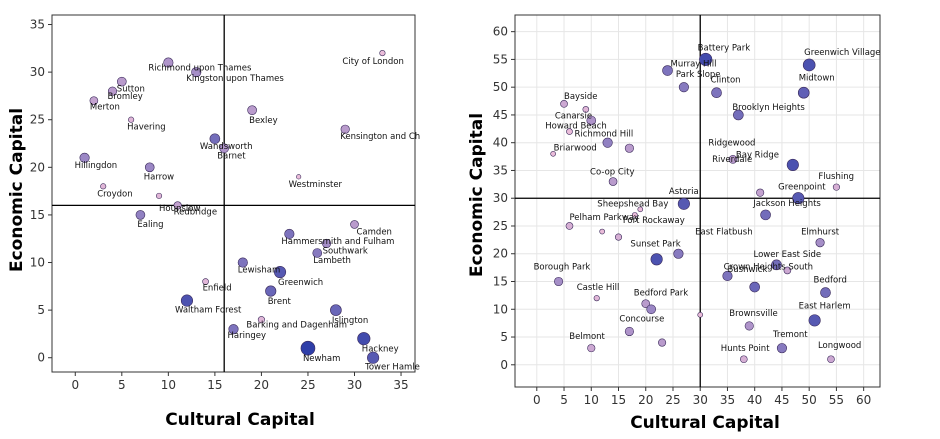  Describe the element at coordinates (280, 302) in the screenshot. I see `left-point-label-25: Brent` at that location.